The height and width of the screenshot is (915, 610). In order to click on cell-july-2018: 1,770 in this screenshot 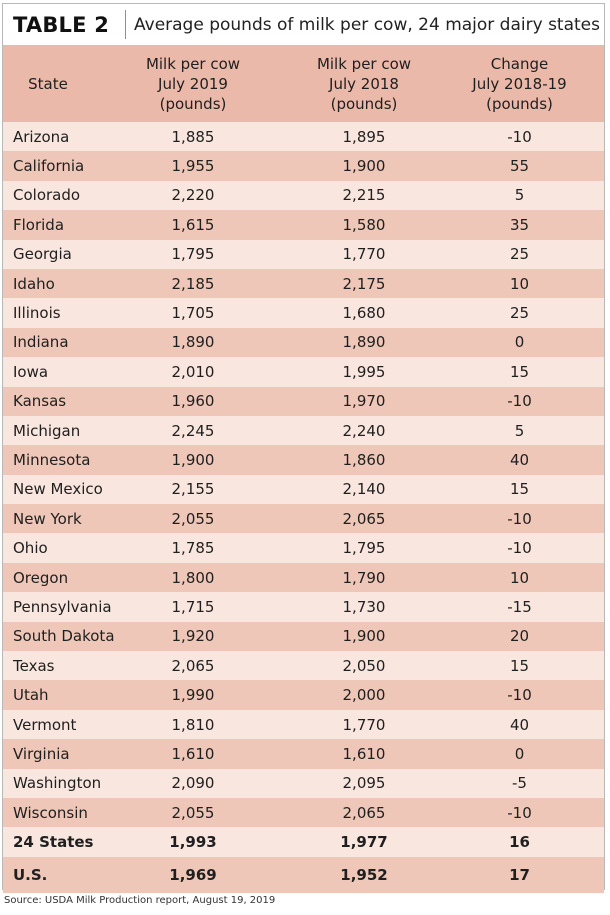, I will do `click(364, 254)`.